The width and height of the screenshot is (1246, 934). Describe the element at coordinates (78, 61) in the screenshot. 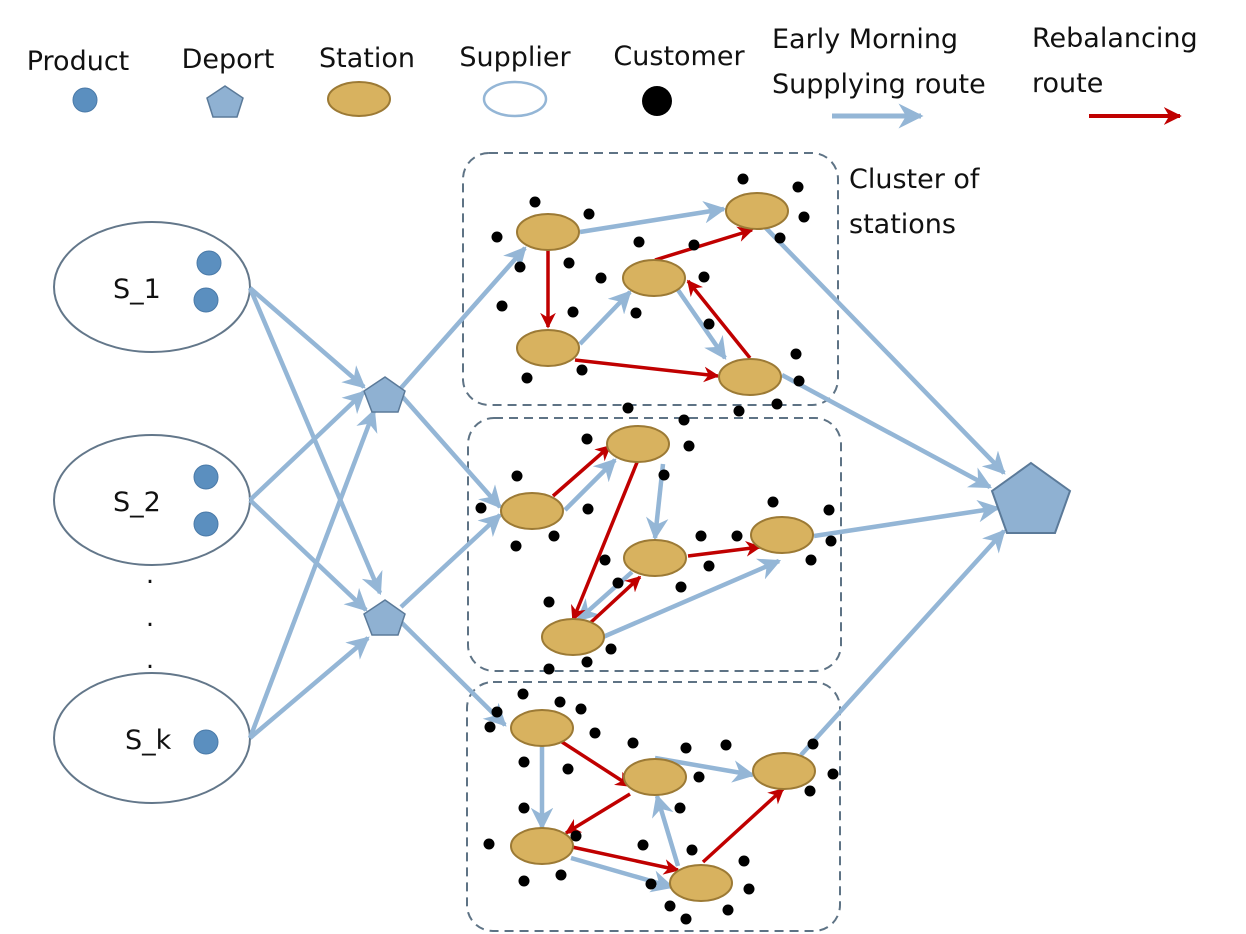

I see `legend-product-label: Product` at that location.